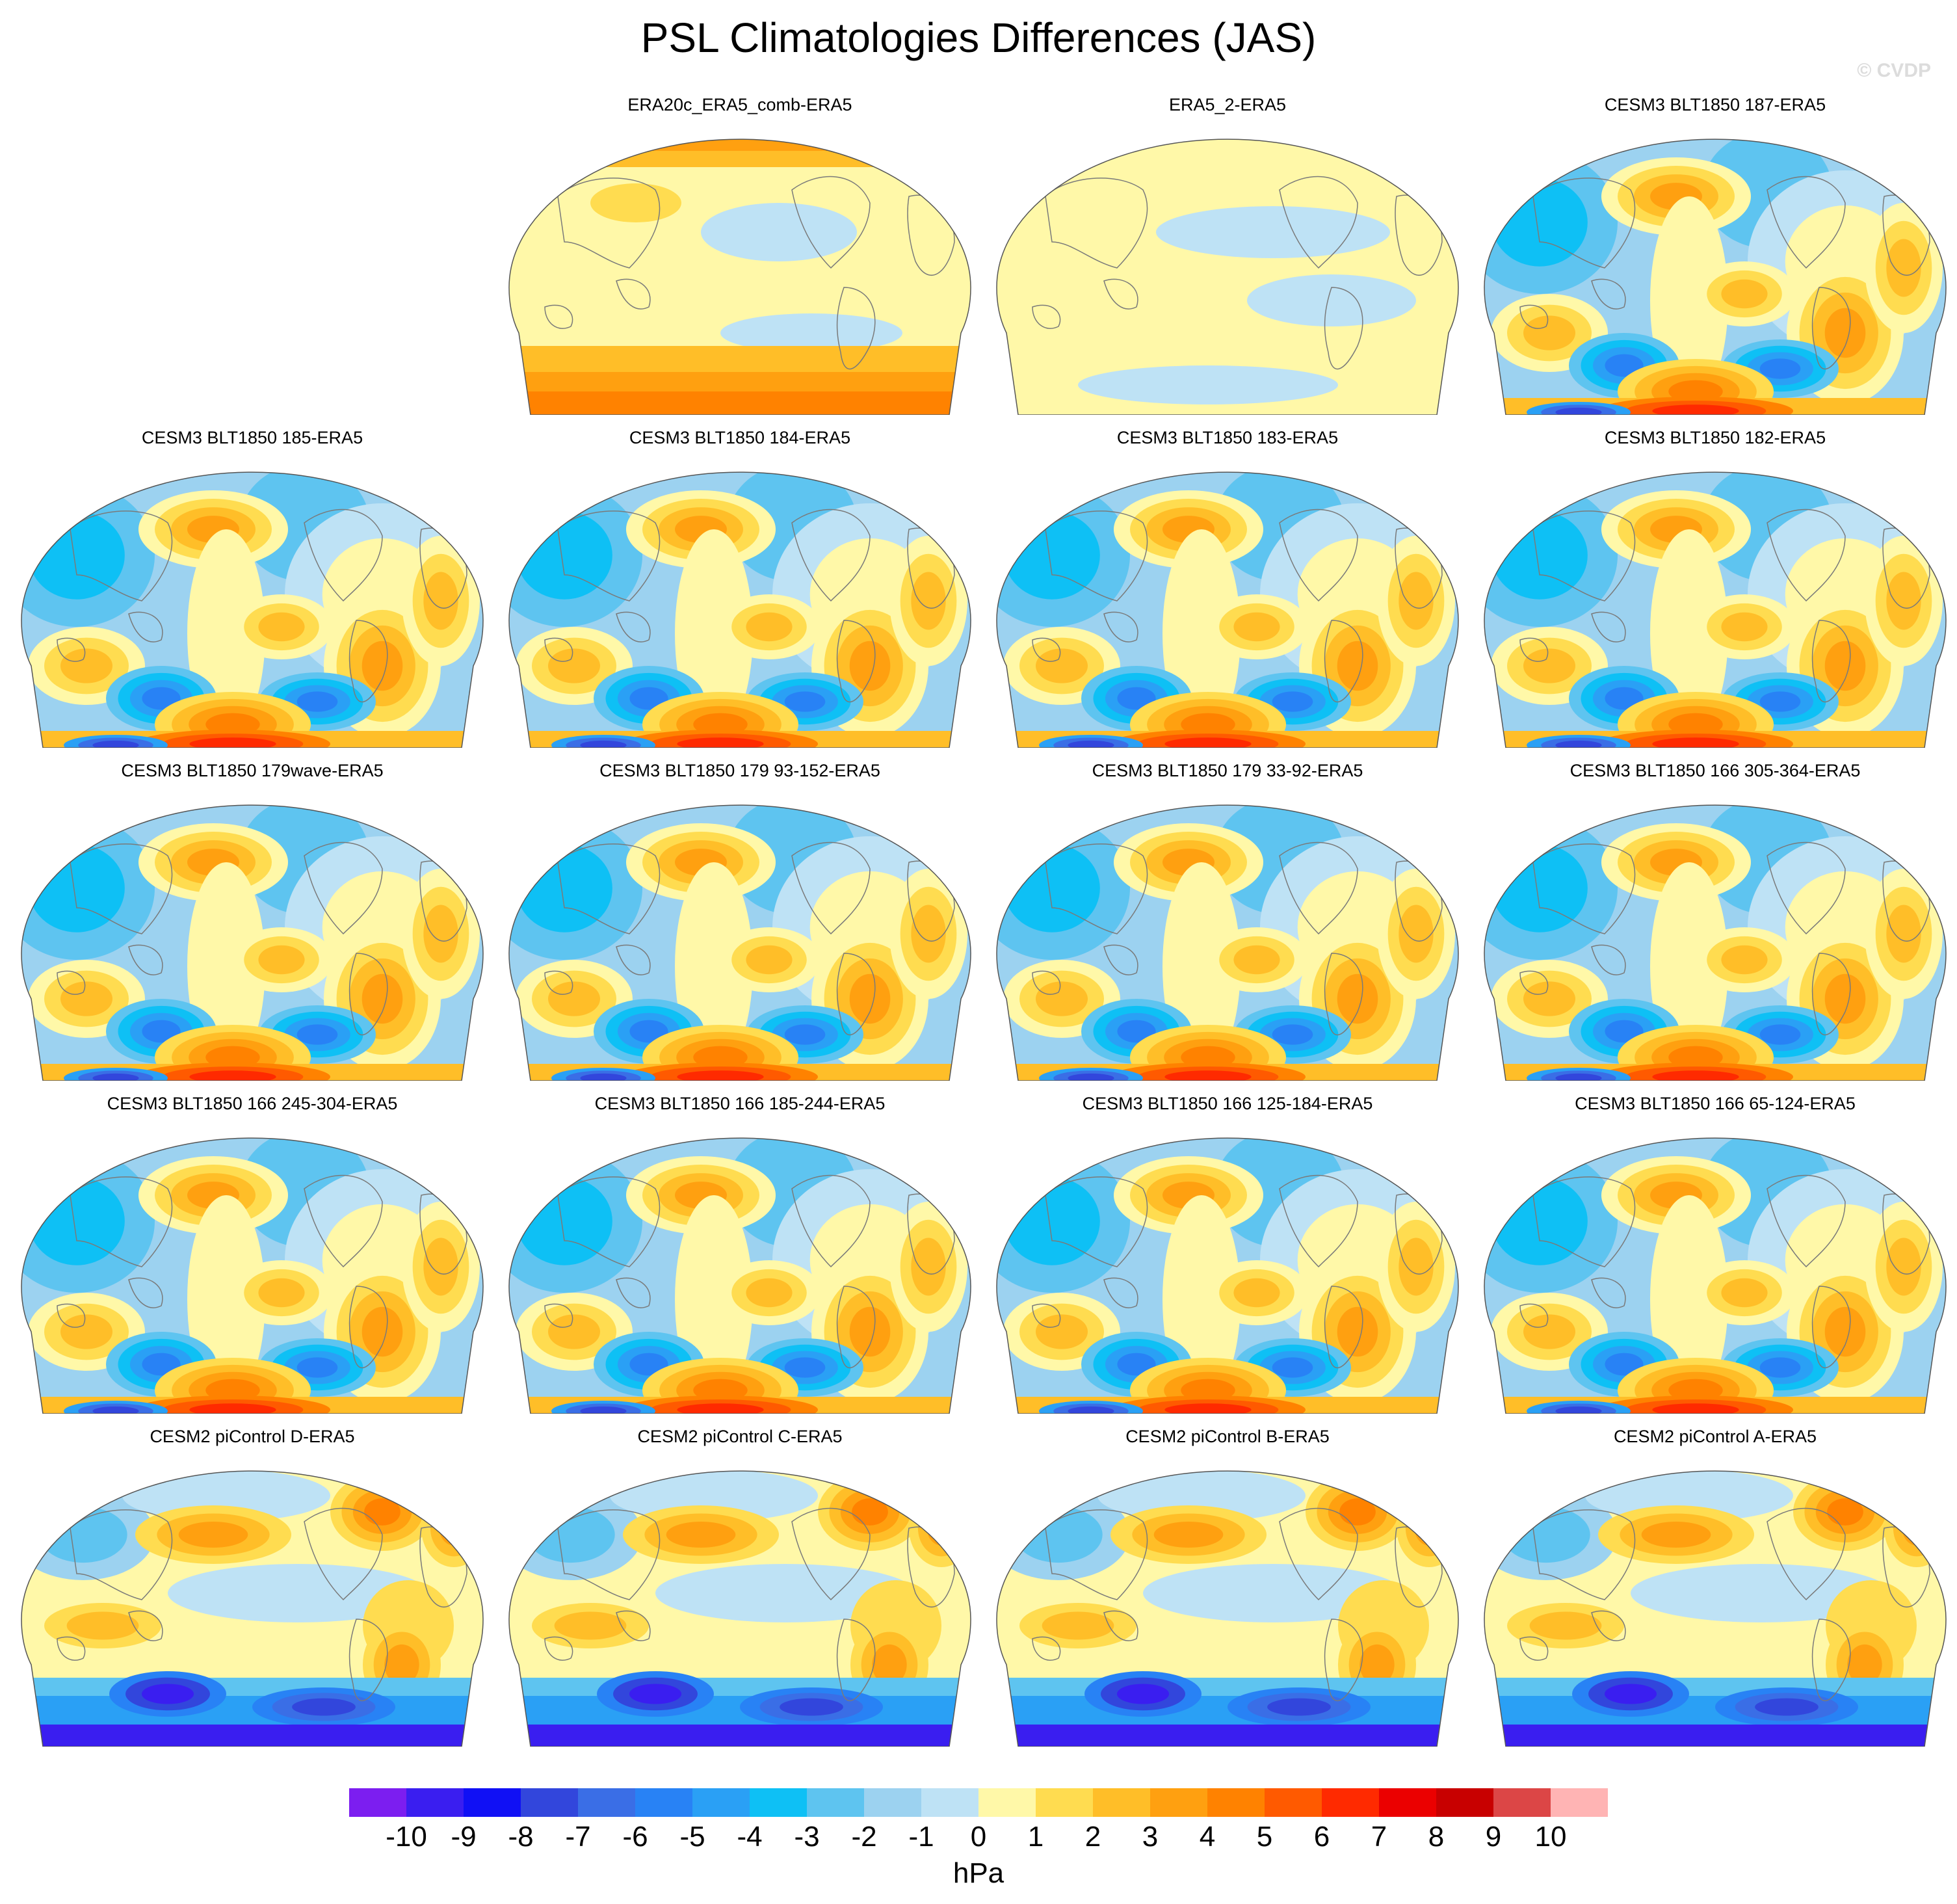  What do you see at coordinates (978, 1837) in the screenshot?
I see `colorbar-tick-label: 0` at bounding box center [978, 1837].